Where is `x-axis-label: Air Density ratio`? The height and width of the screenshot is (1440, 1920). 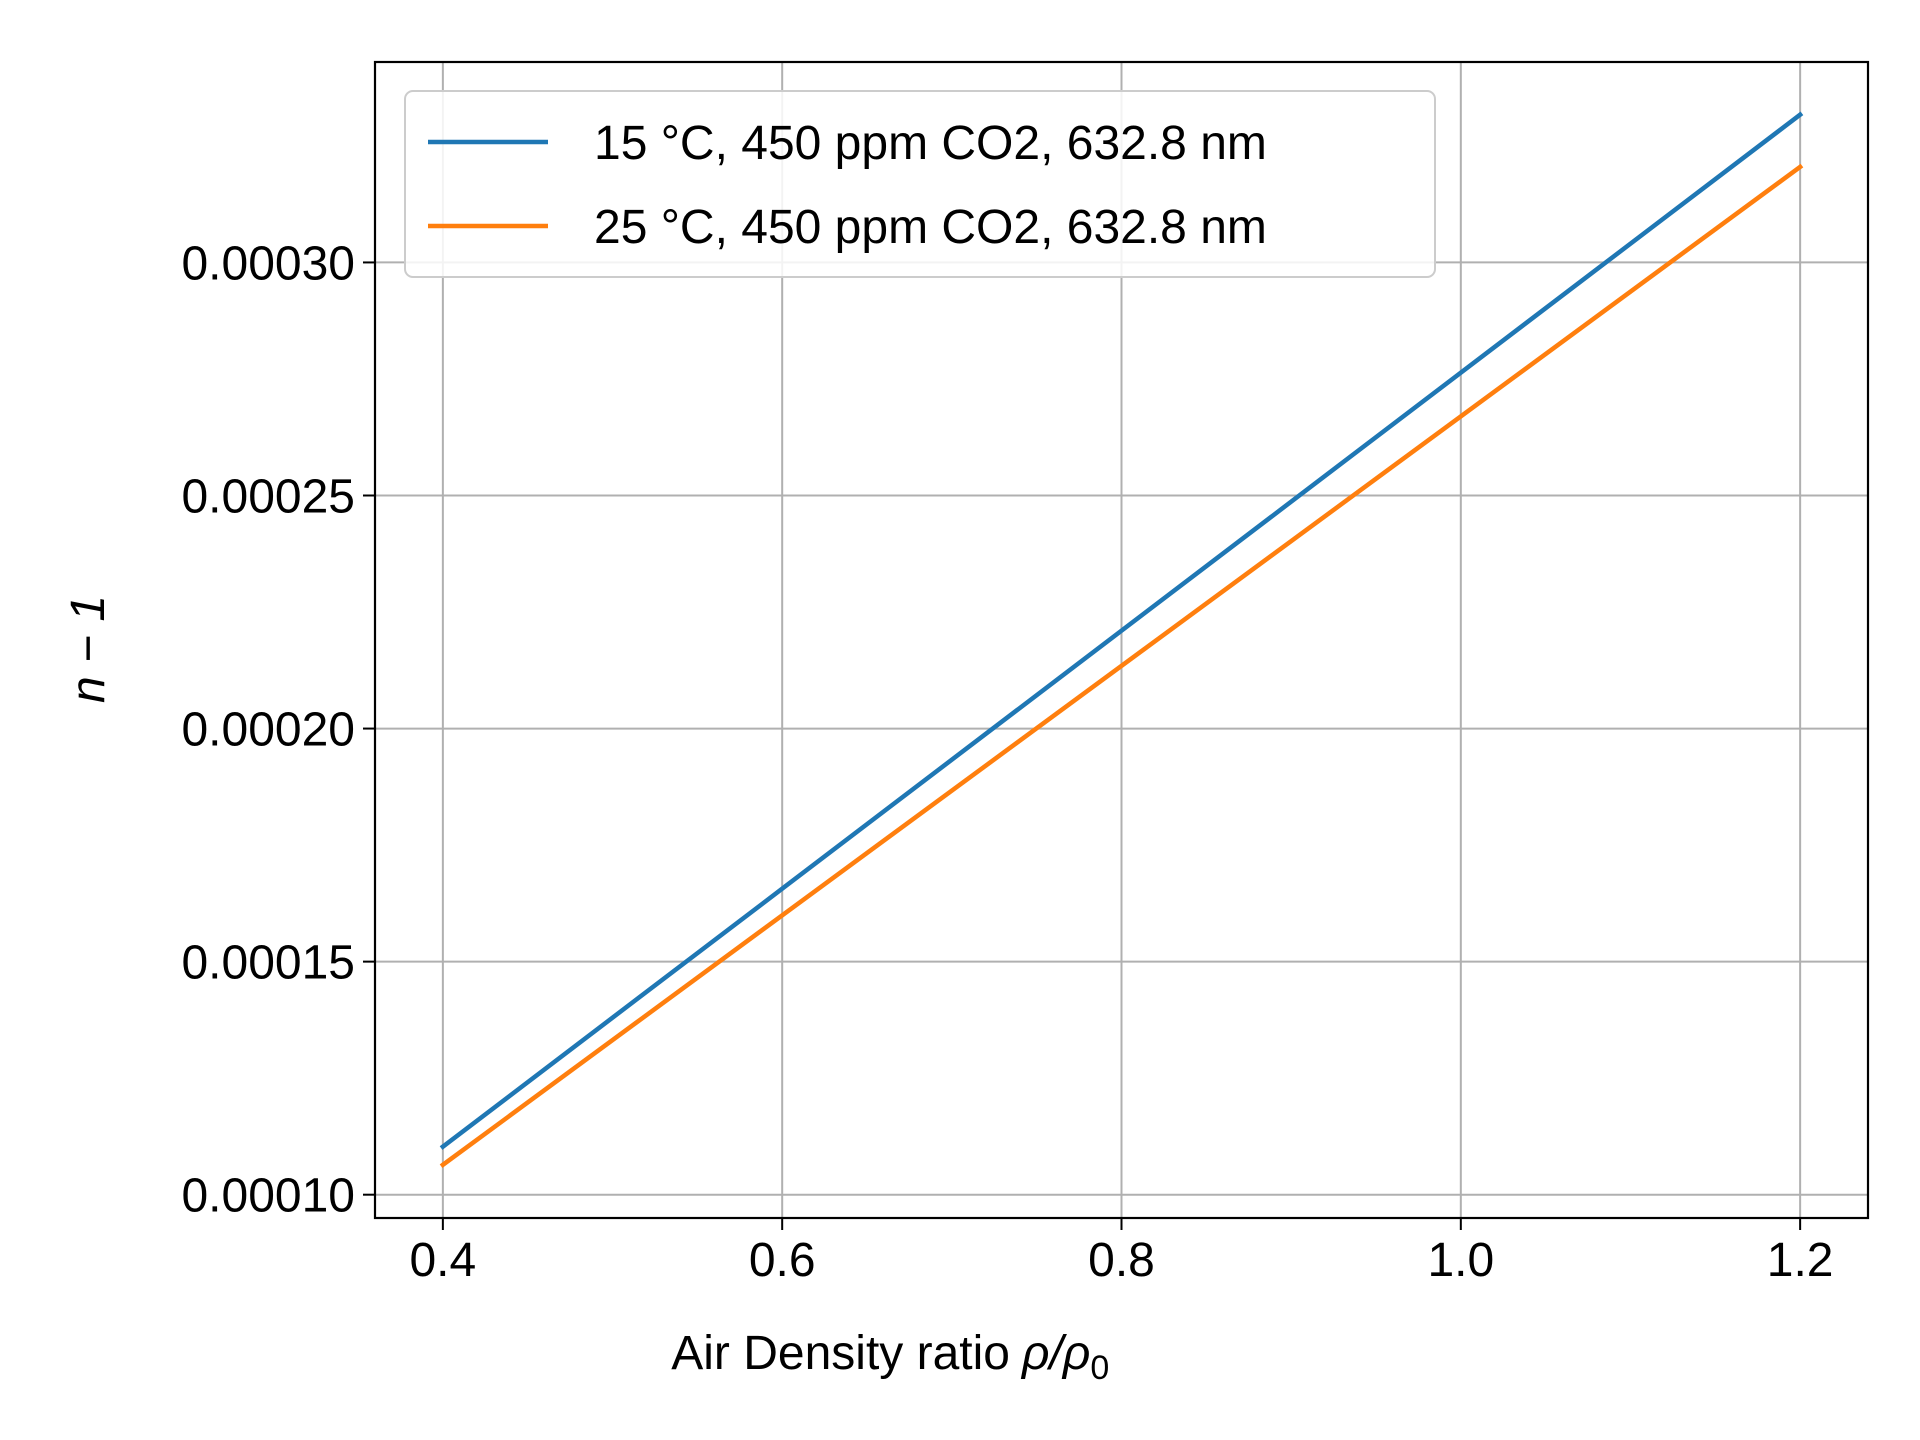
x-axis-label: Air Density ratio is located at coordinates (840, 1353).